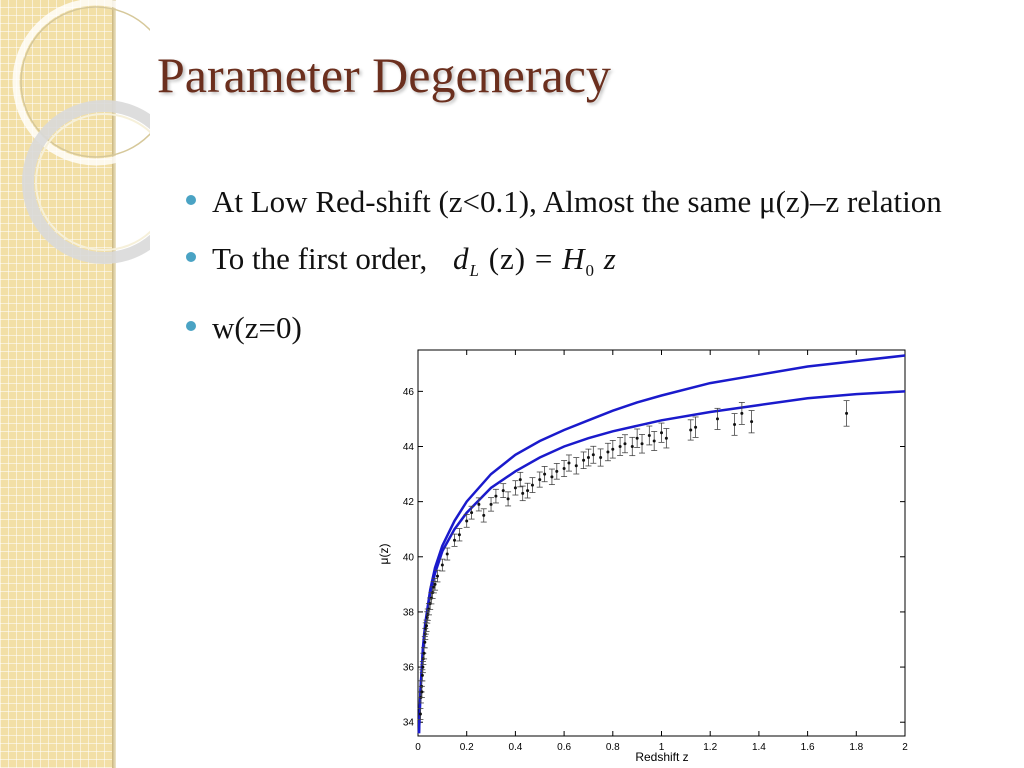 This screenshot has width=1024, height=768. Describe the element at coordinates (474, 271) in the screenshot. I see `eq-lhs-subscript: L` at that location.